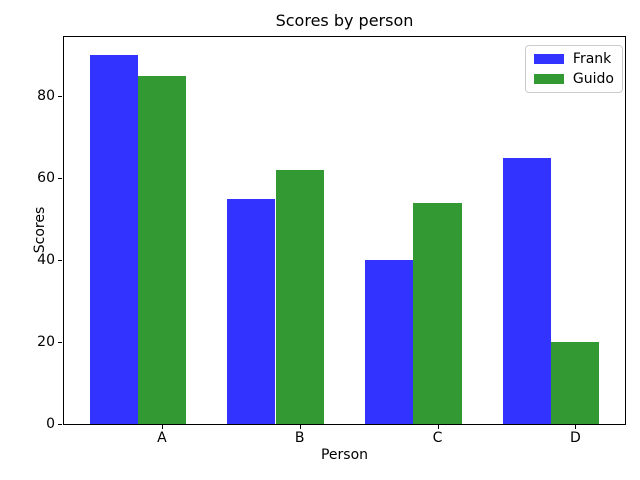 Image resolution: width=640 pixels, height=480 pixels. What do you see at coordinates (50, 424) in the screenshot?
I see `y-tick-label: 0` at bounding box center [50, 424].